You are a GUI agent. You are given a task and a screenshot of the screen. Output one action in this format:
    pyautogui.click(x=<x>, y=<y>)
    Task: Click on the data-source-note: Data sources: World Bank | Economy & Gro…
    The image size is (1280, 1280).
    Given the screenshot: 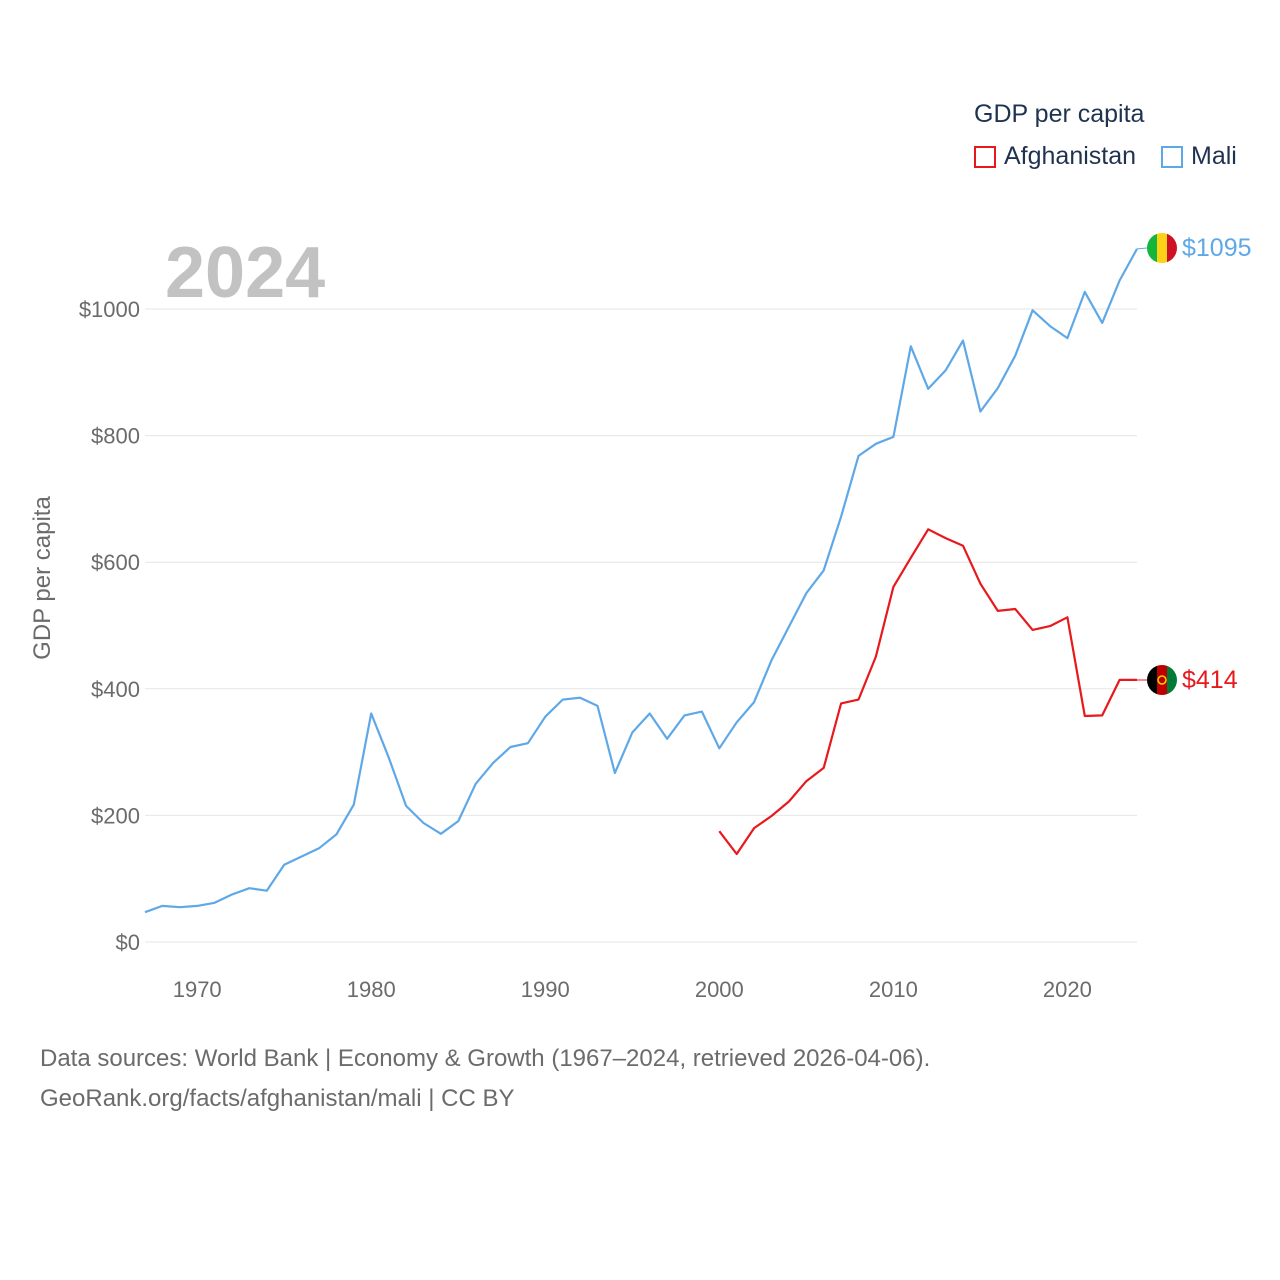 What is the action you would take?
    pyautogui.click(x=485, y=1058)
    